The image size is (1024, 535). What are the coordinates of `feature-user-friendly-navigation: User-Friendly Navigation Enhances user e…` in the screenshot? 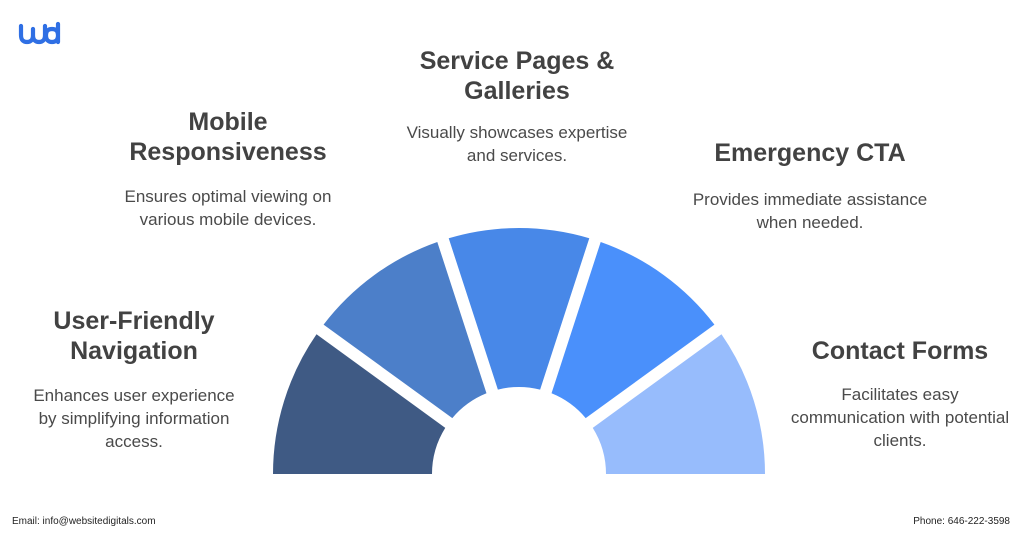 It's located at (134, 379).